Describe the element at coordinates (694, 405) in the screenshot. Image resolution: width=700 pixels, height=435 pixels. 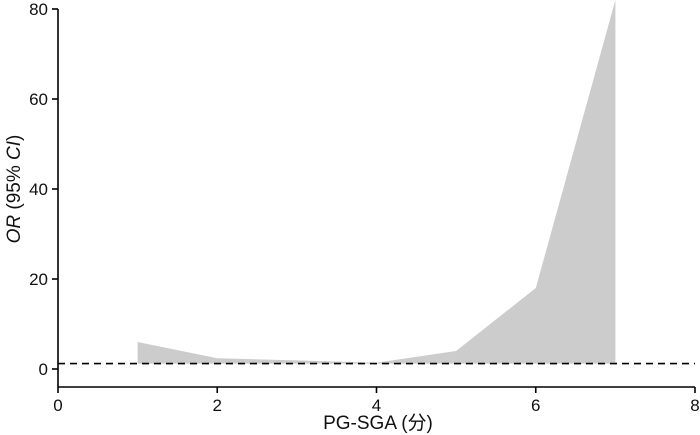
I see `x-tick-label: 8` at that location.